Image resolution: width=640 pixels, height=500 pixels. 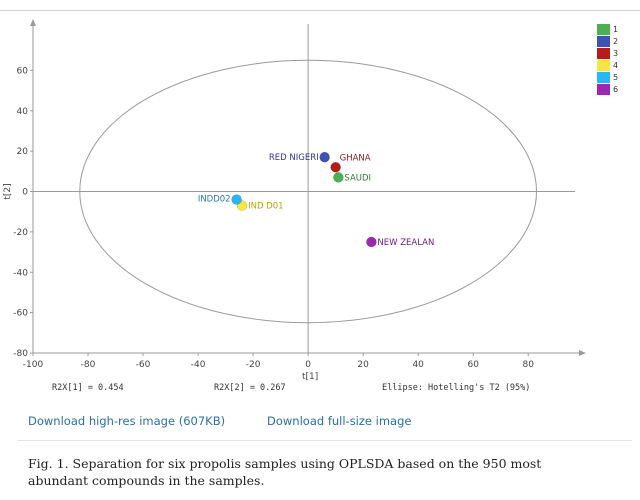 I want to click on y-tick-label: -20, so click(x=20, y=233).